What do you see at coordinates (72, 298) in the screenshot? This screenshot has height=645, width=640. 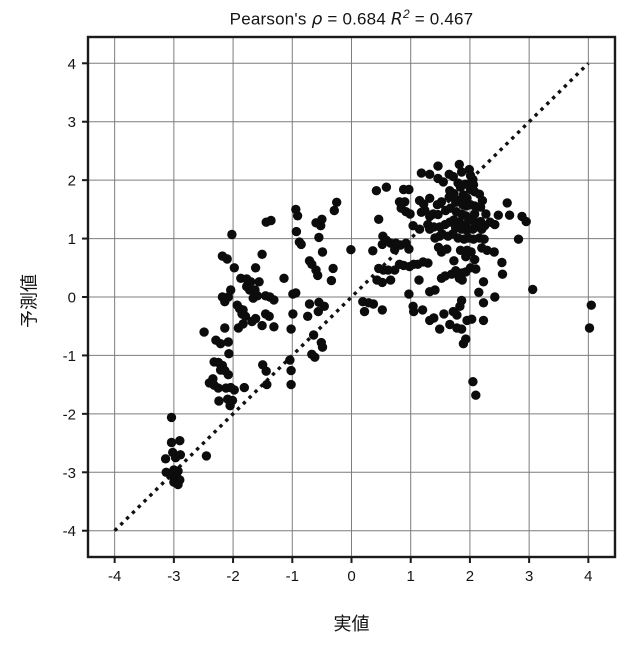 I see `y-tick-label: 0` at bounding box center [72, 298].